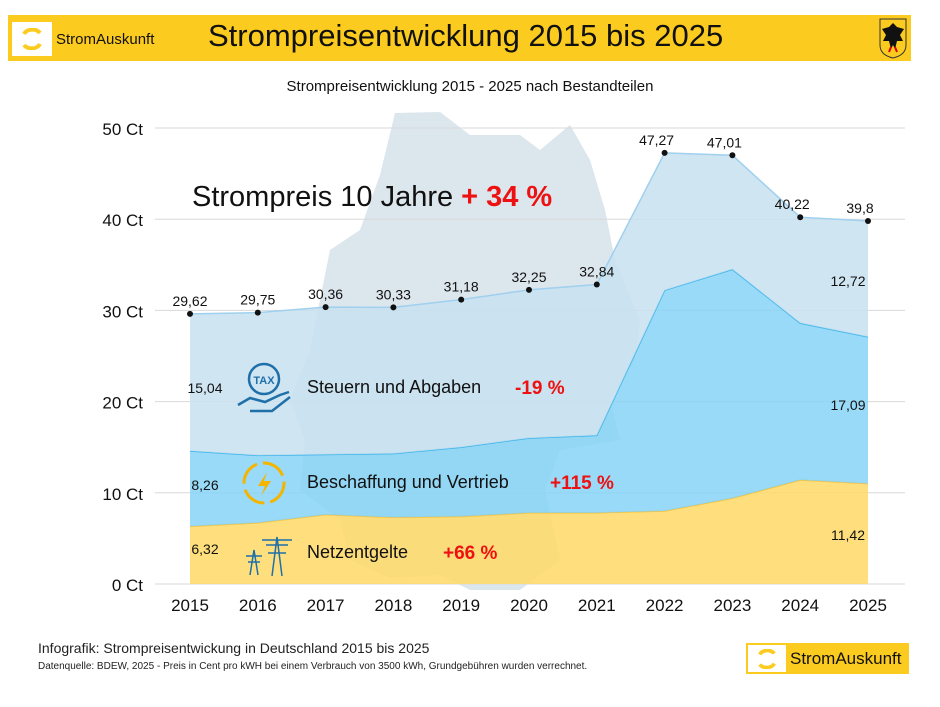 The height and width of the screenshot is (707, 940). Describe the element at coordinates (326, 605) in the screenshot. I see `x-tick-label: 2017` at that location.